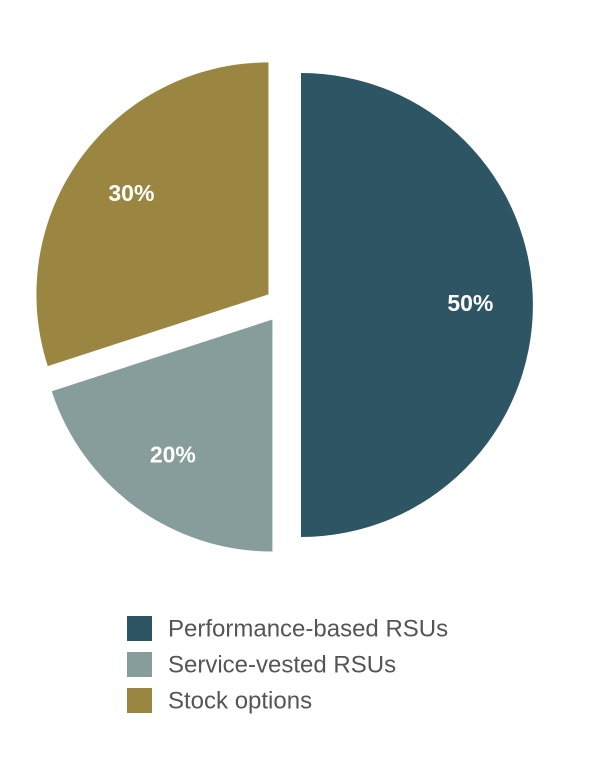  I want to click on legend-label: Service-vested RSUs, so click(282, 664).